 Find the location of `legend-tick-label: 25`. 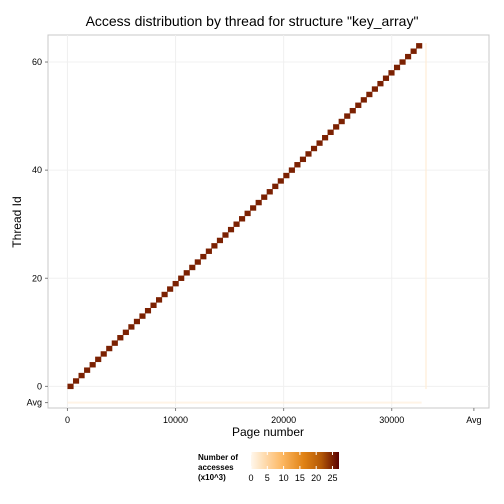

legend-tick-label: 25 is located at coordinates (332, 478).